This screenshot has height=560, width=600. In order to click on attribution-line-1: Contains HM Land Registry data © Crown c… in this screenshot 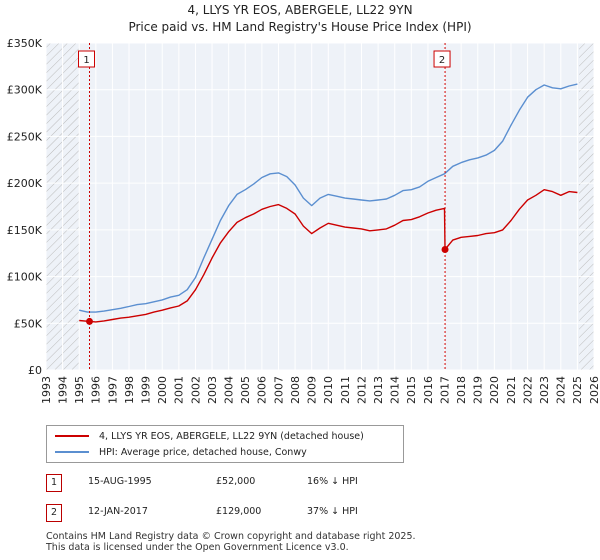, I will do `click(231, 536)`.